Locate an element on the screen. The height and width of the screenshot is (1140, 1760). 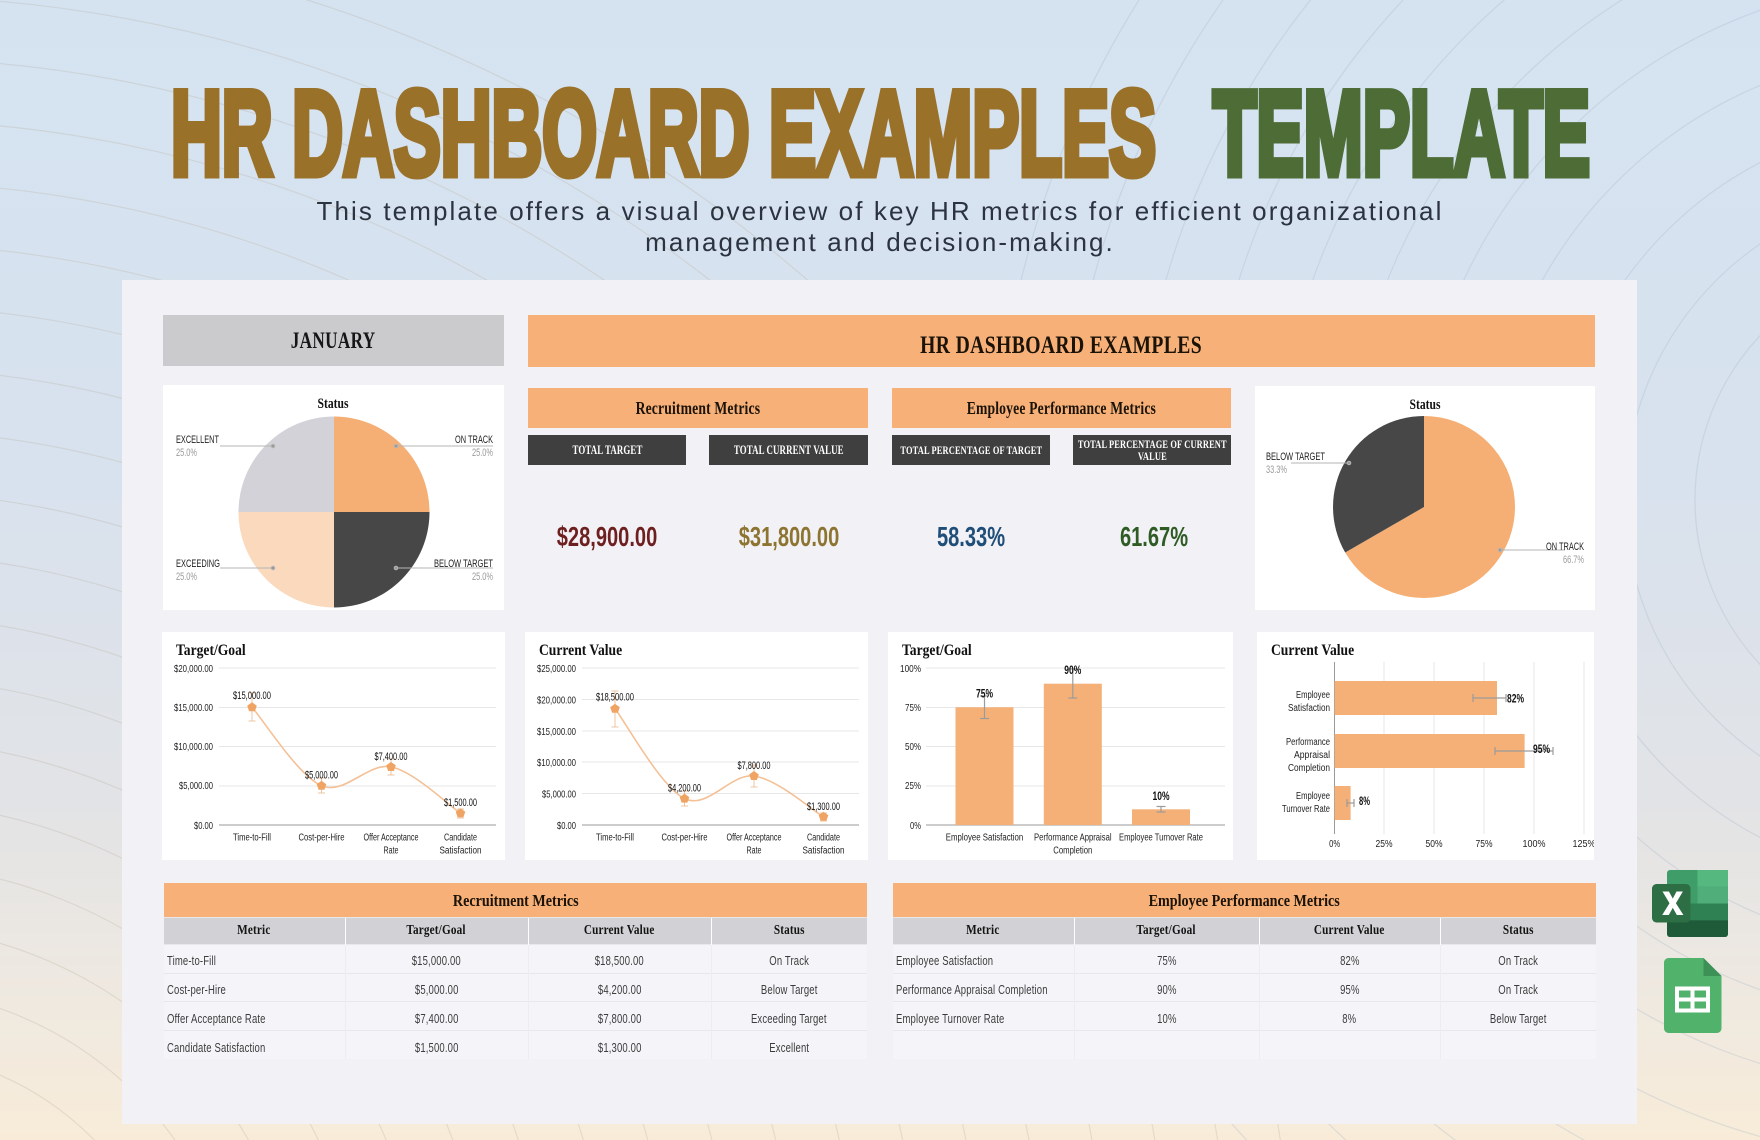
svg-text: $4,200.00 is located at coordinates (684, 789).